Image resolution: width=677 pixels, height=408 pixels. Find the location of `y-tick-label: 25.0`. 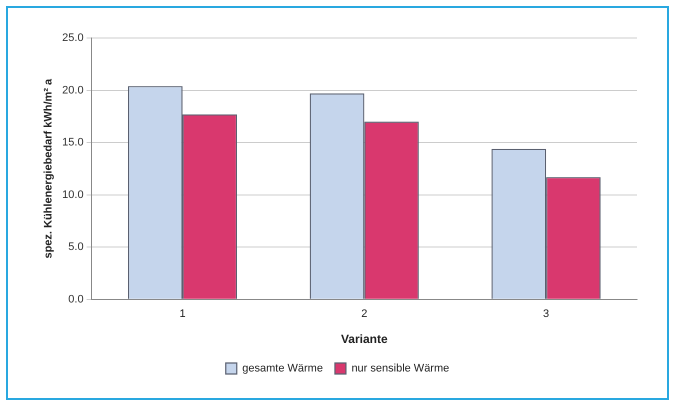

y-tick-label: 25.0 is located at coordinates (73, 38).